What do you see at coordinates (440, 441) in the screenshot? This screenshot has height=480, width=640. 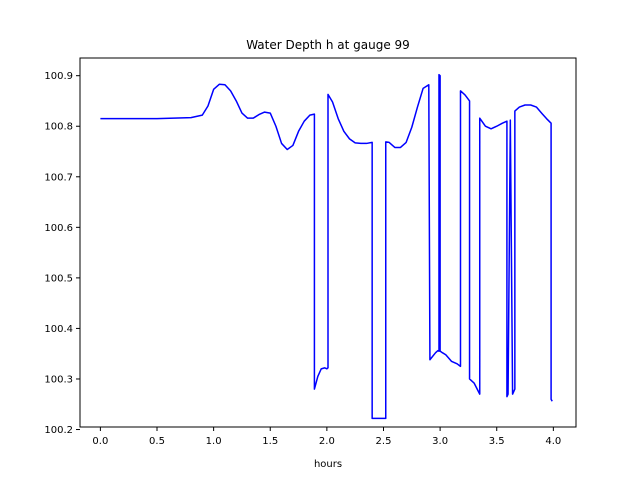 I see `x-tick-label: 3.0` at bounding box center [440, 441].